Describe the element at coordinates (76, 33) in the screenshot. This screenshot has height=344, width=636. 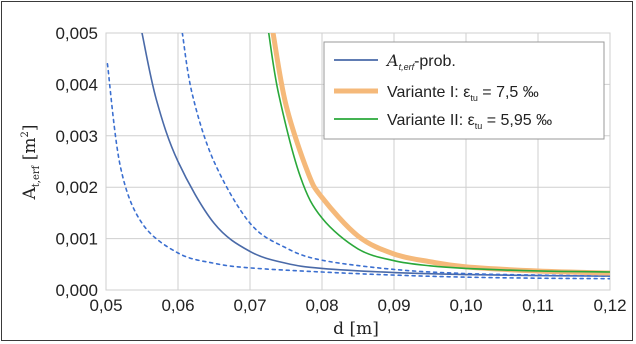
I see `y-tick-label: 0,005` at that location.